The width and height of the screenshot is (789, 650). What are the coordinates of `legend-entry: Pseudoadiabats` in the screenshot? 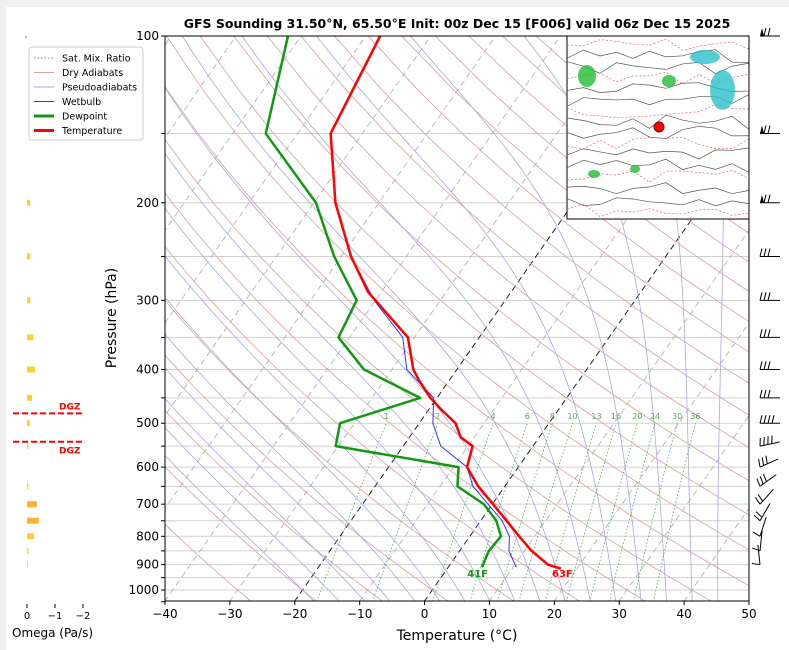 It's located at (99, 88).